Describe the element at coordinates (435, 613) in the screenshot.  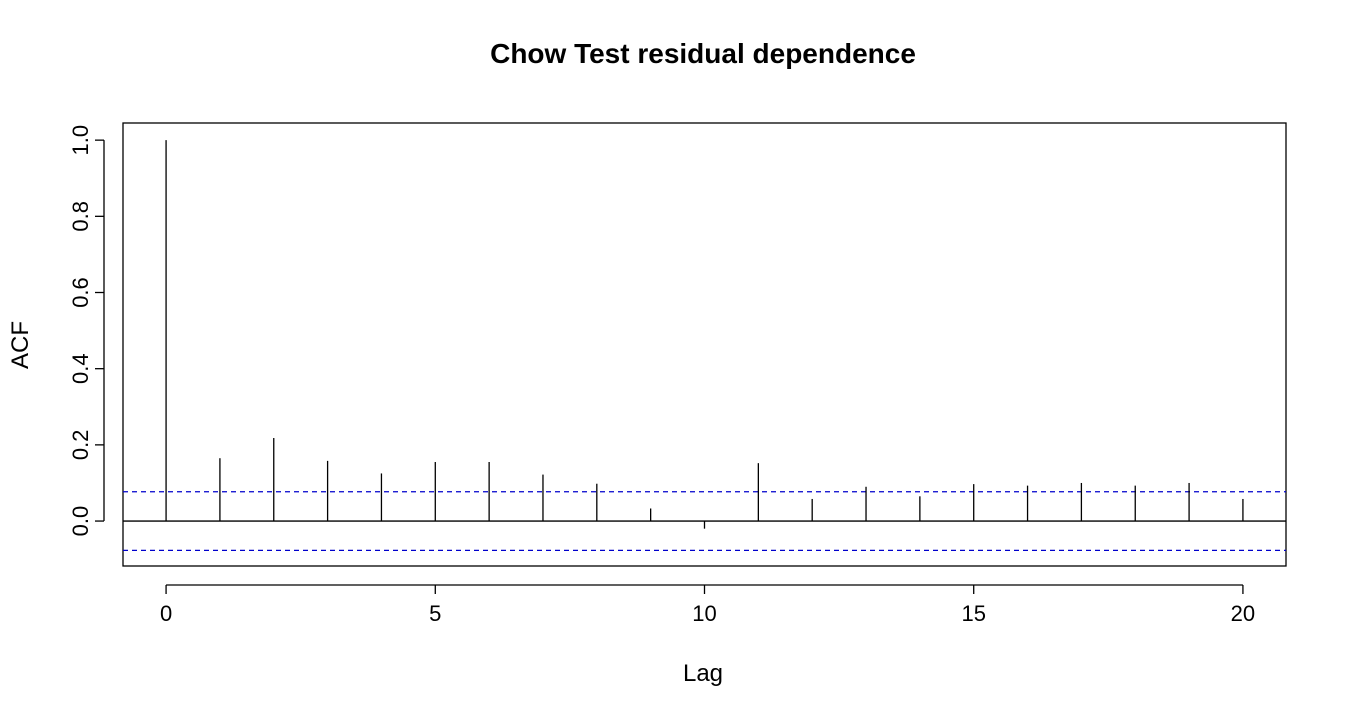
I see `x-tick-label-5: 5` at that location.